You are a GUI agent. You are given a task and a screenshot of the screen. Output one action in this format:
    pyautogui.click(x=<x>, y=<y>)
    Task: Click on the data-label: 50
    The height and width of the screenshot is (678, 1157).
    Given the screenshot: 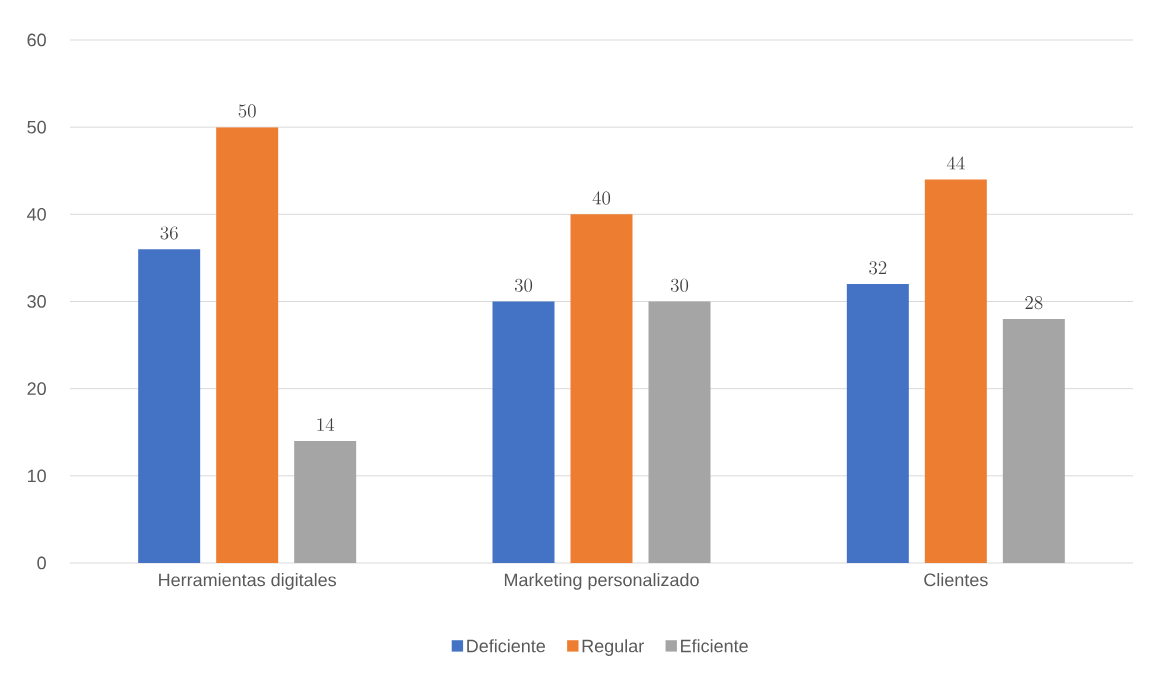 What is the action you would take?
    pyautogui.click(x=247, y=111)
    